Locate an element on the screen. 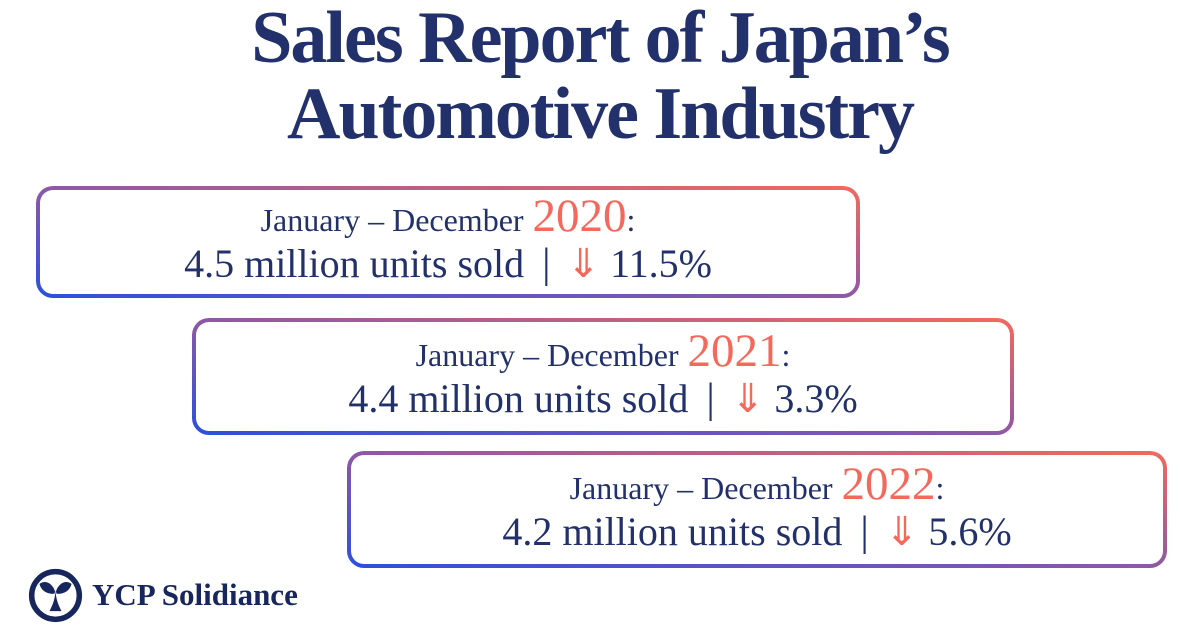 The width and height of the screenshot is (1200, 627). percent-change: 11.5% is located at coordinates (661, 263).